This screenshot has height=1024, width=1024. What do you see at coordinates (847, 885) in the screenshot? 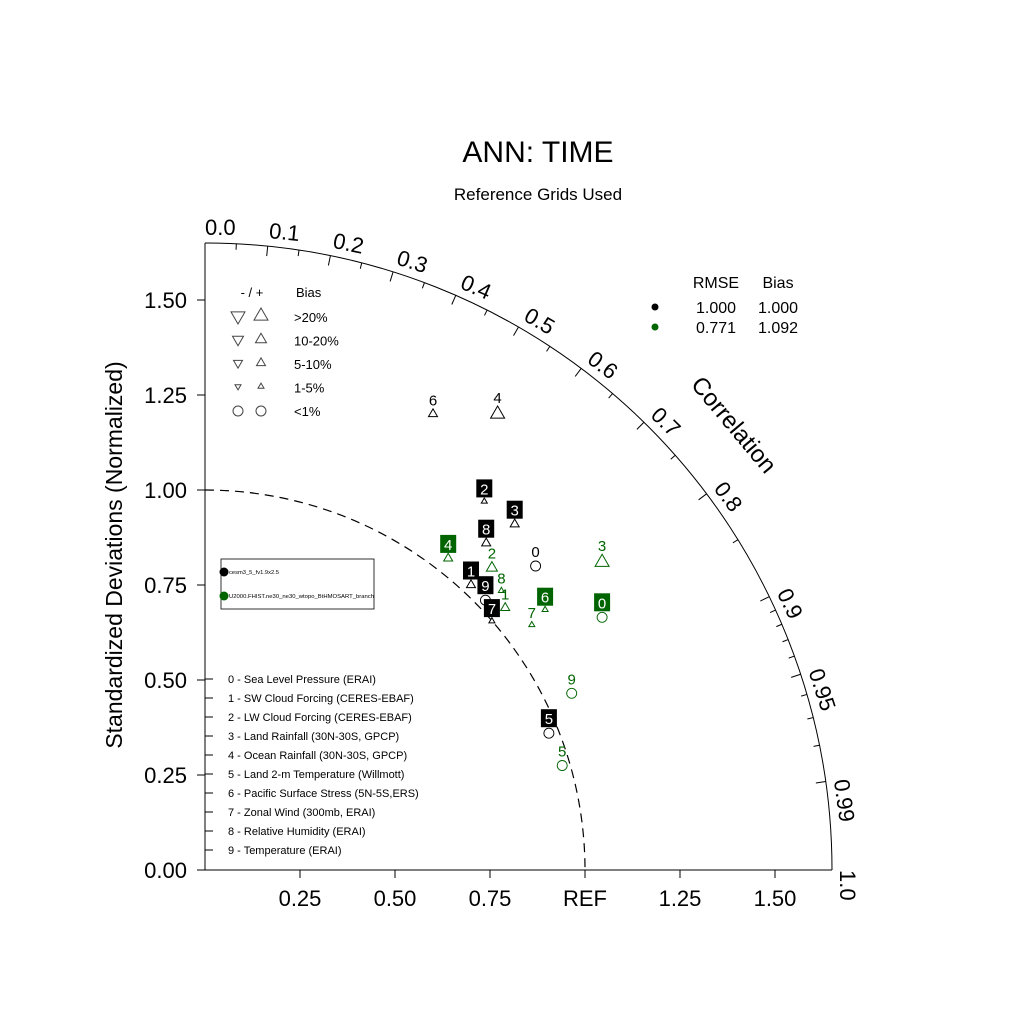
I see `corr-label: 1.0` at bounding box center [847, 885].